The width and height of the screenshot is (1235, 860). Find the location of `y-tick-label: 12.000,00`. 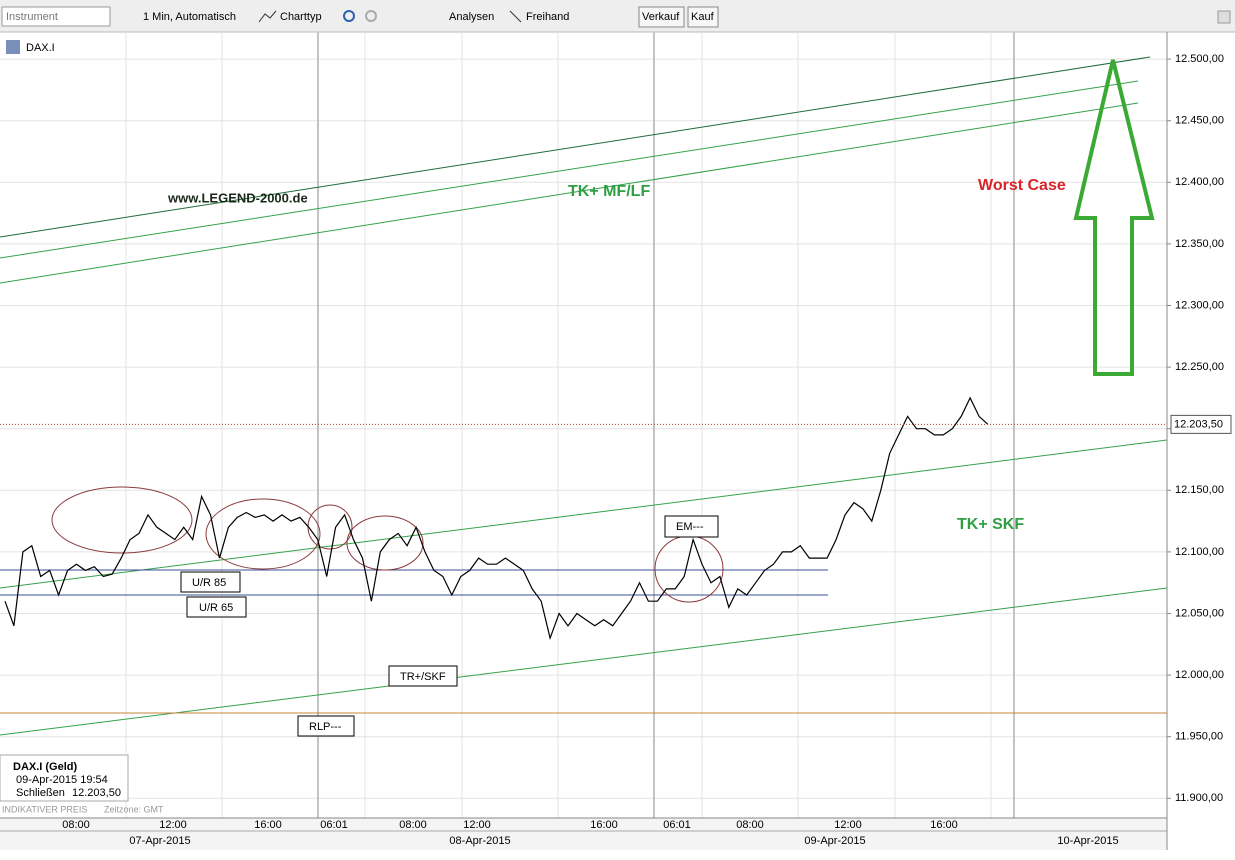

y-tick-label: 12.000,00 is located at coordinates (1199, 675).